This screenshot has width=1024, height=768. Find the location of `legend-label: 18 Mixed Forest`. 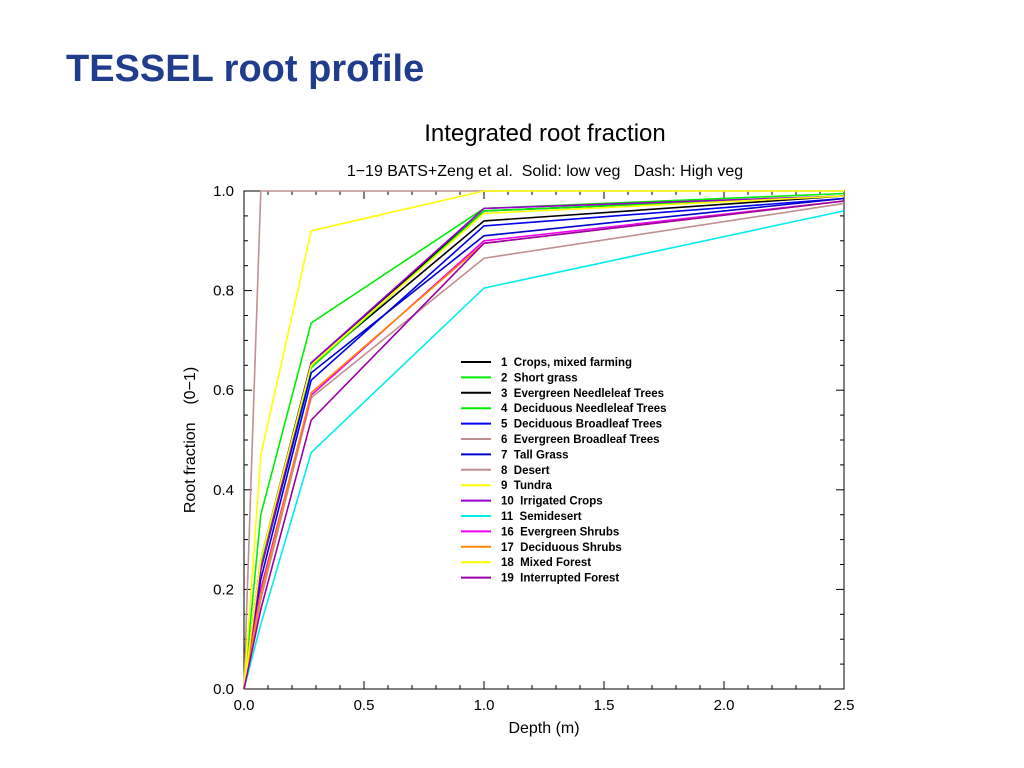

legend-label: 18 Mixed Forest is located at coordinates (546, 563).